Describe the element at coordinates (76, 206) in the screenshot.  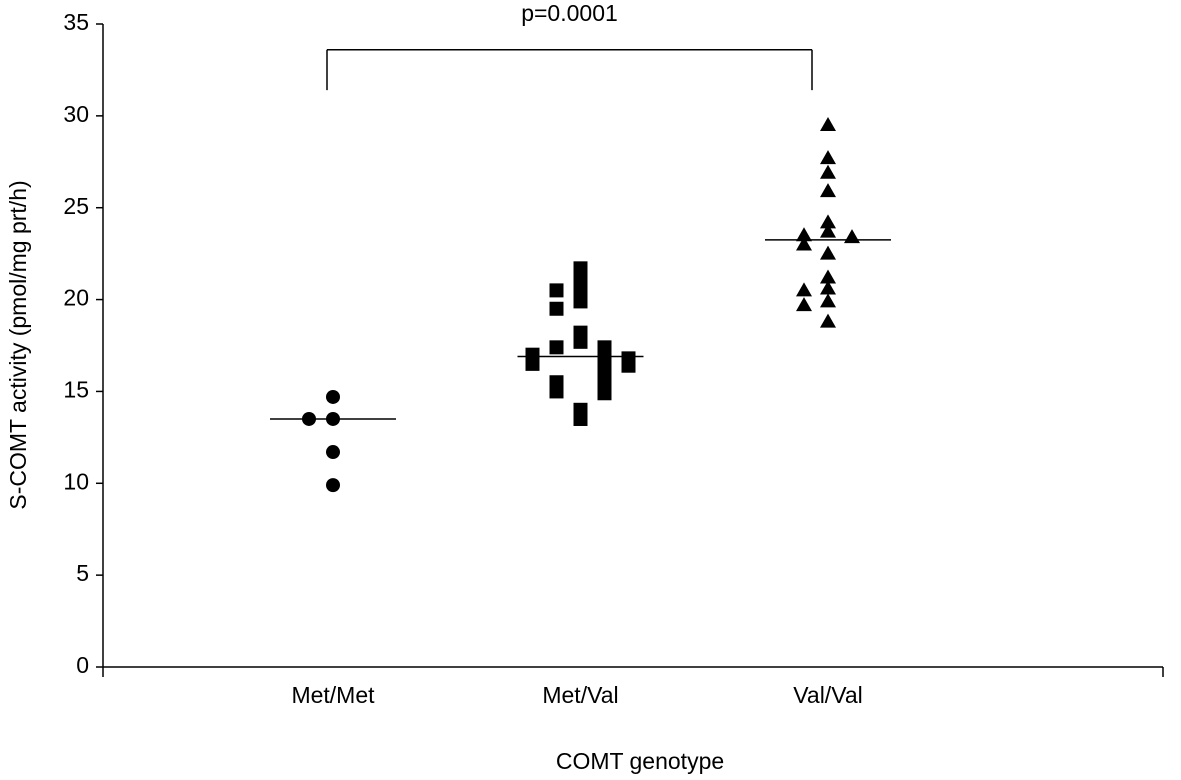
I see `y-tick-label: 25` at that location.